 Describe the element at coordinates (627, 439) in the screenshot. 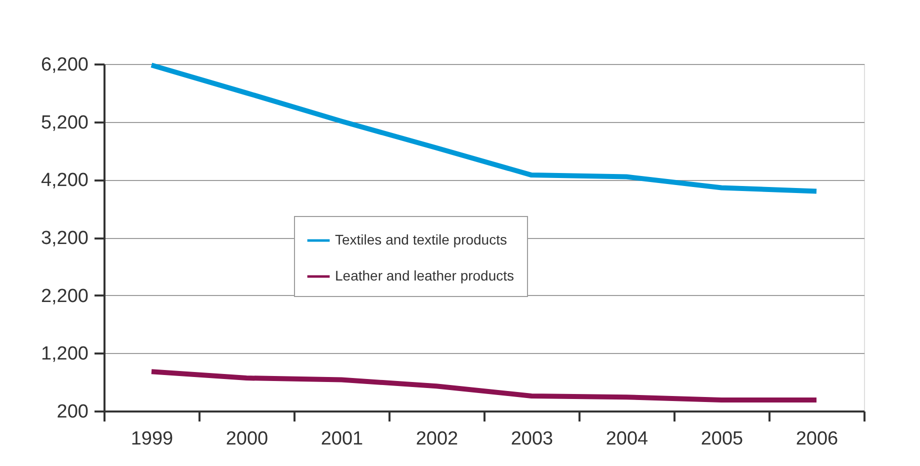

I see `x-tick-label: 2004` at that location.